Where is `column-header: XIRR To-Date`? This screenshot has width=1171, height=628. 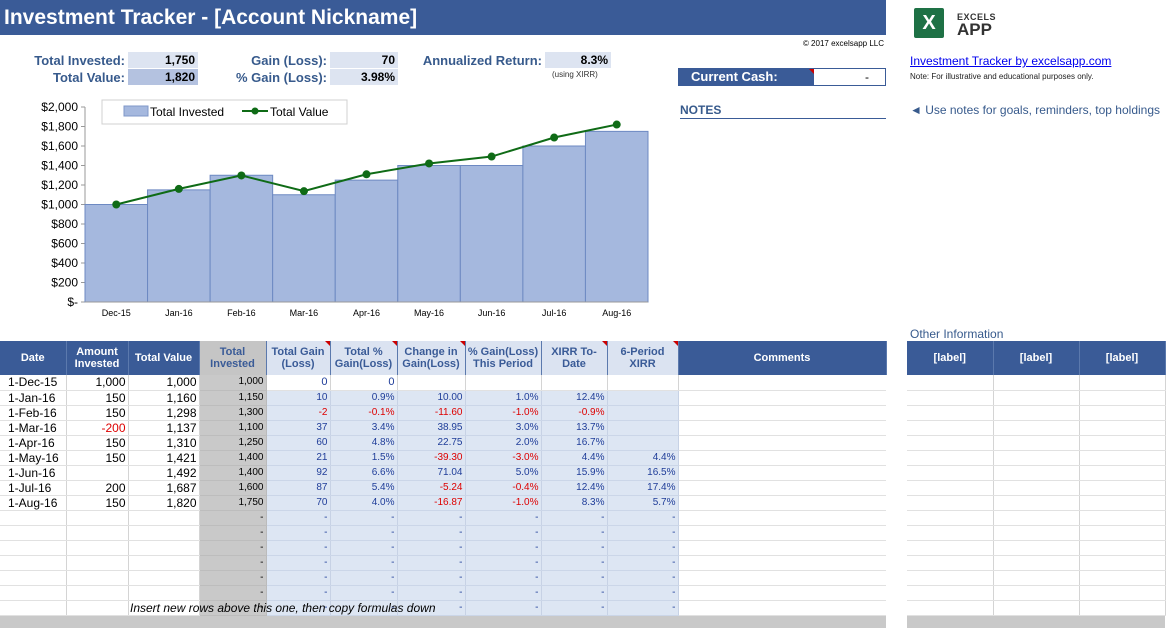
column-header: XIRR To-Date is located at coordinates (574, 358).